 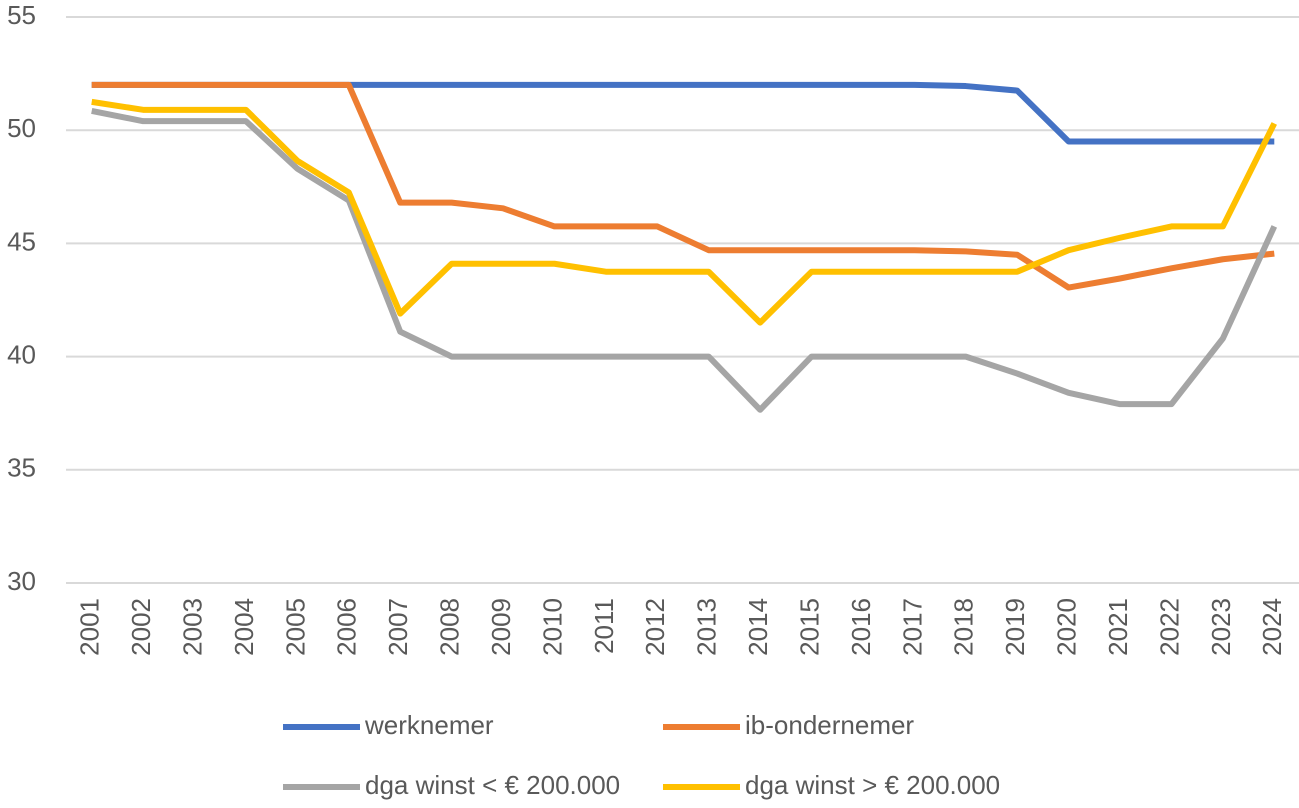 I want to click on x-tick-label: 2010, so click(x=552, y=627).